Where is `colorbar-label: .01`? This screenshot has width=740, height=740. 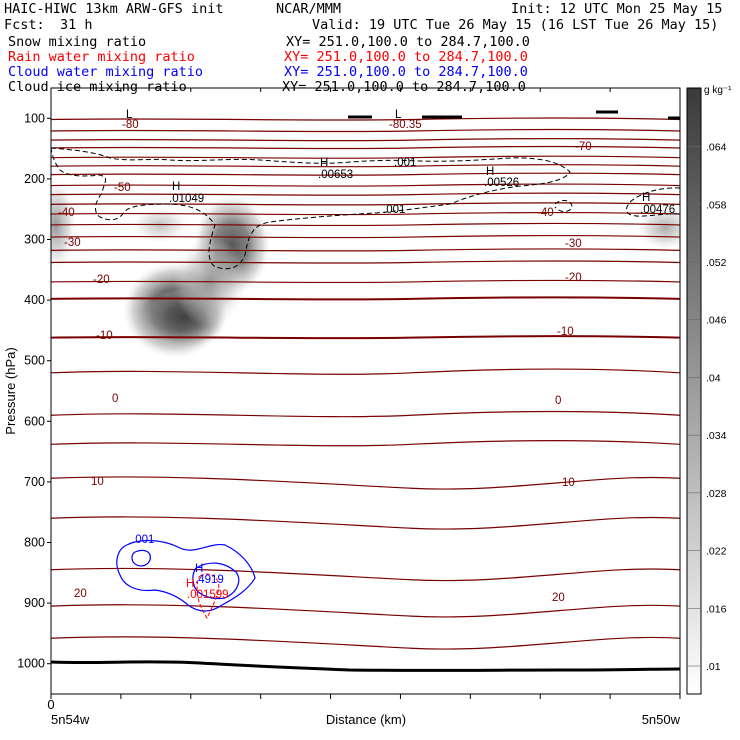
colorbar-label: .01 is located at coordinates (713, 667).